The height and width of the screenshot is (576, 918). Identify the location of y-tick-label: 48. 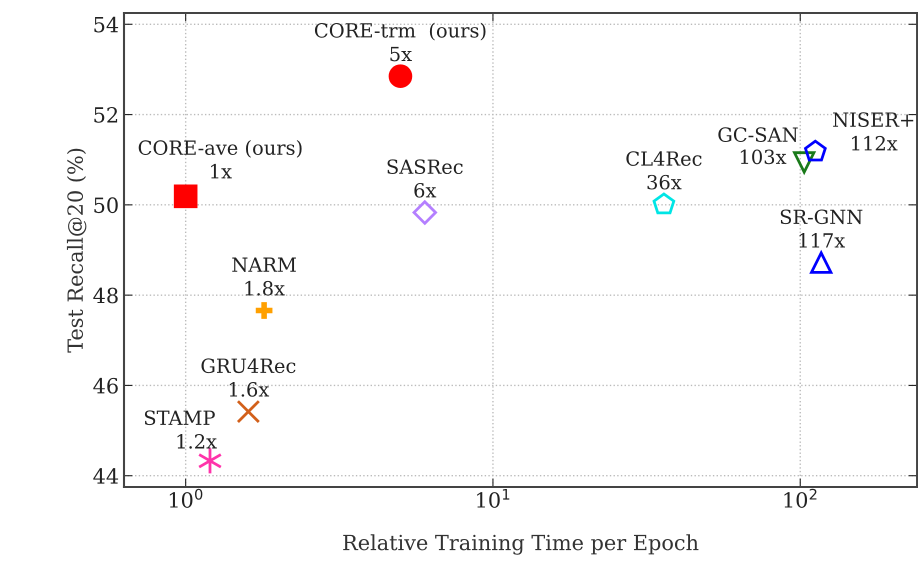
(105, 296).